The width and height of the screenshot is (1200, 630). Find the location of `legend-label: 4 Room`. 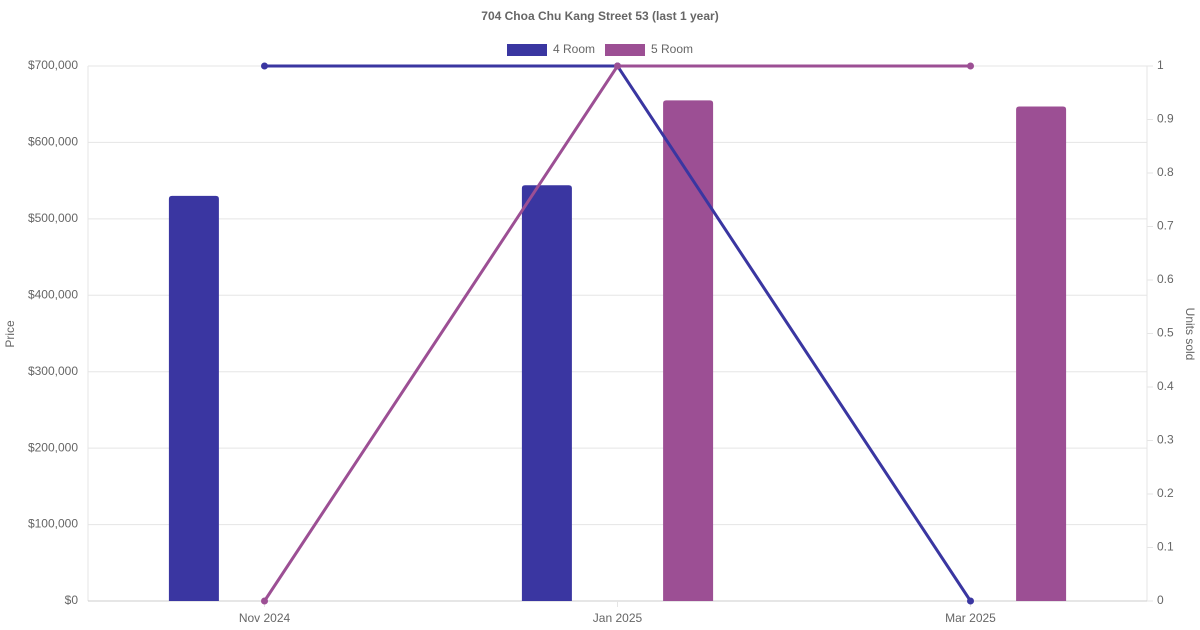

legend-label: 4 Room is located at coordinates (574, 49).